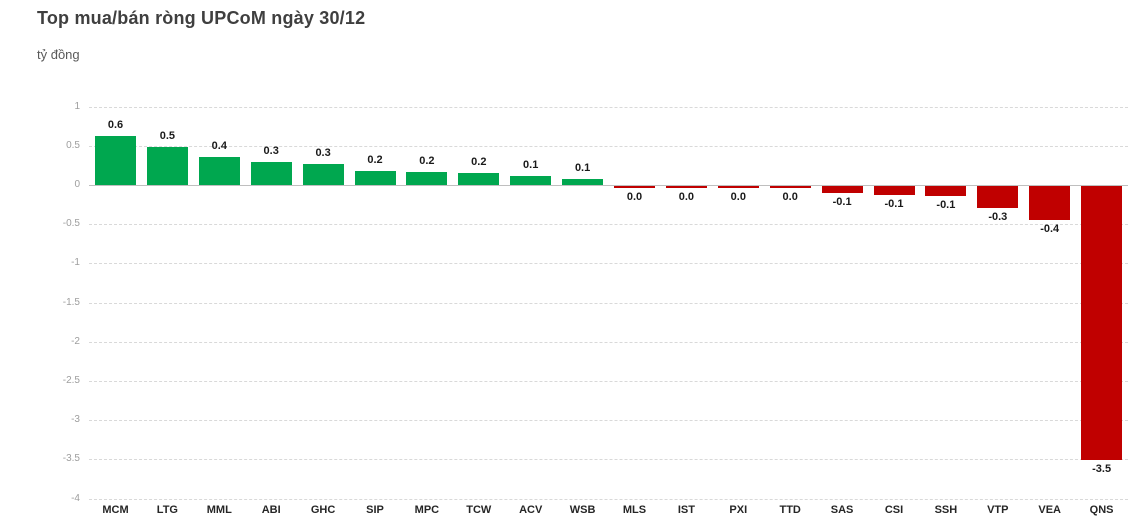 The height and width of the screenshot is (523, 1131). What do you see at coordinates (71, 302) in the screenshot?
I see `y-axis-tick-label: -1.5` at bounding box center [71, 302].